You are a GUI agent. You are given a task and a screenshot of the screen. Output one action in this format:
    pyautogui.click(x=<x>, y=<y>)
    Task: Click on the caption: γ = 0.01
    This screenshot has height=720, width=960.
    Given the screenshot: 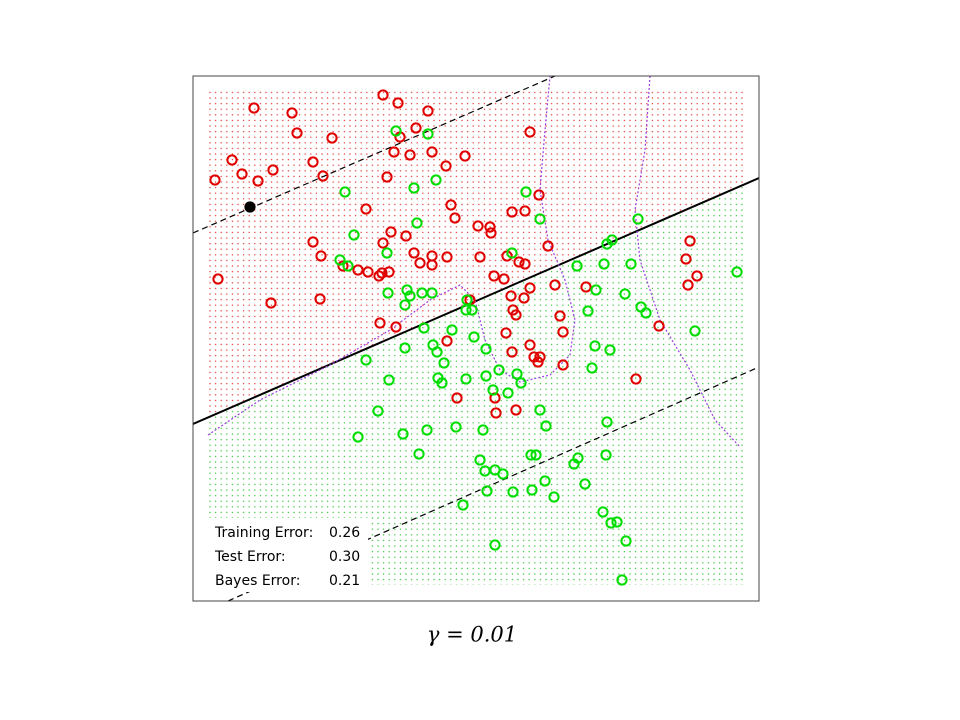 What is the action you would take?
    pyautogui.click(x=472, y=635)
    